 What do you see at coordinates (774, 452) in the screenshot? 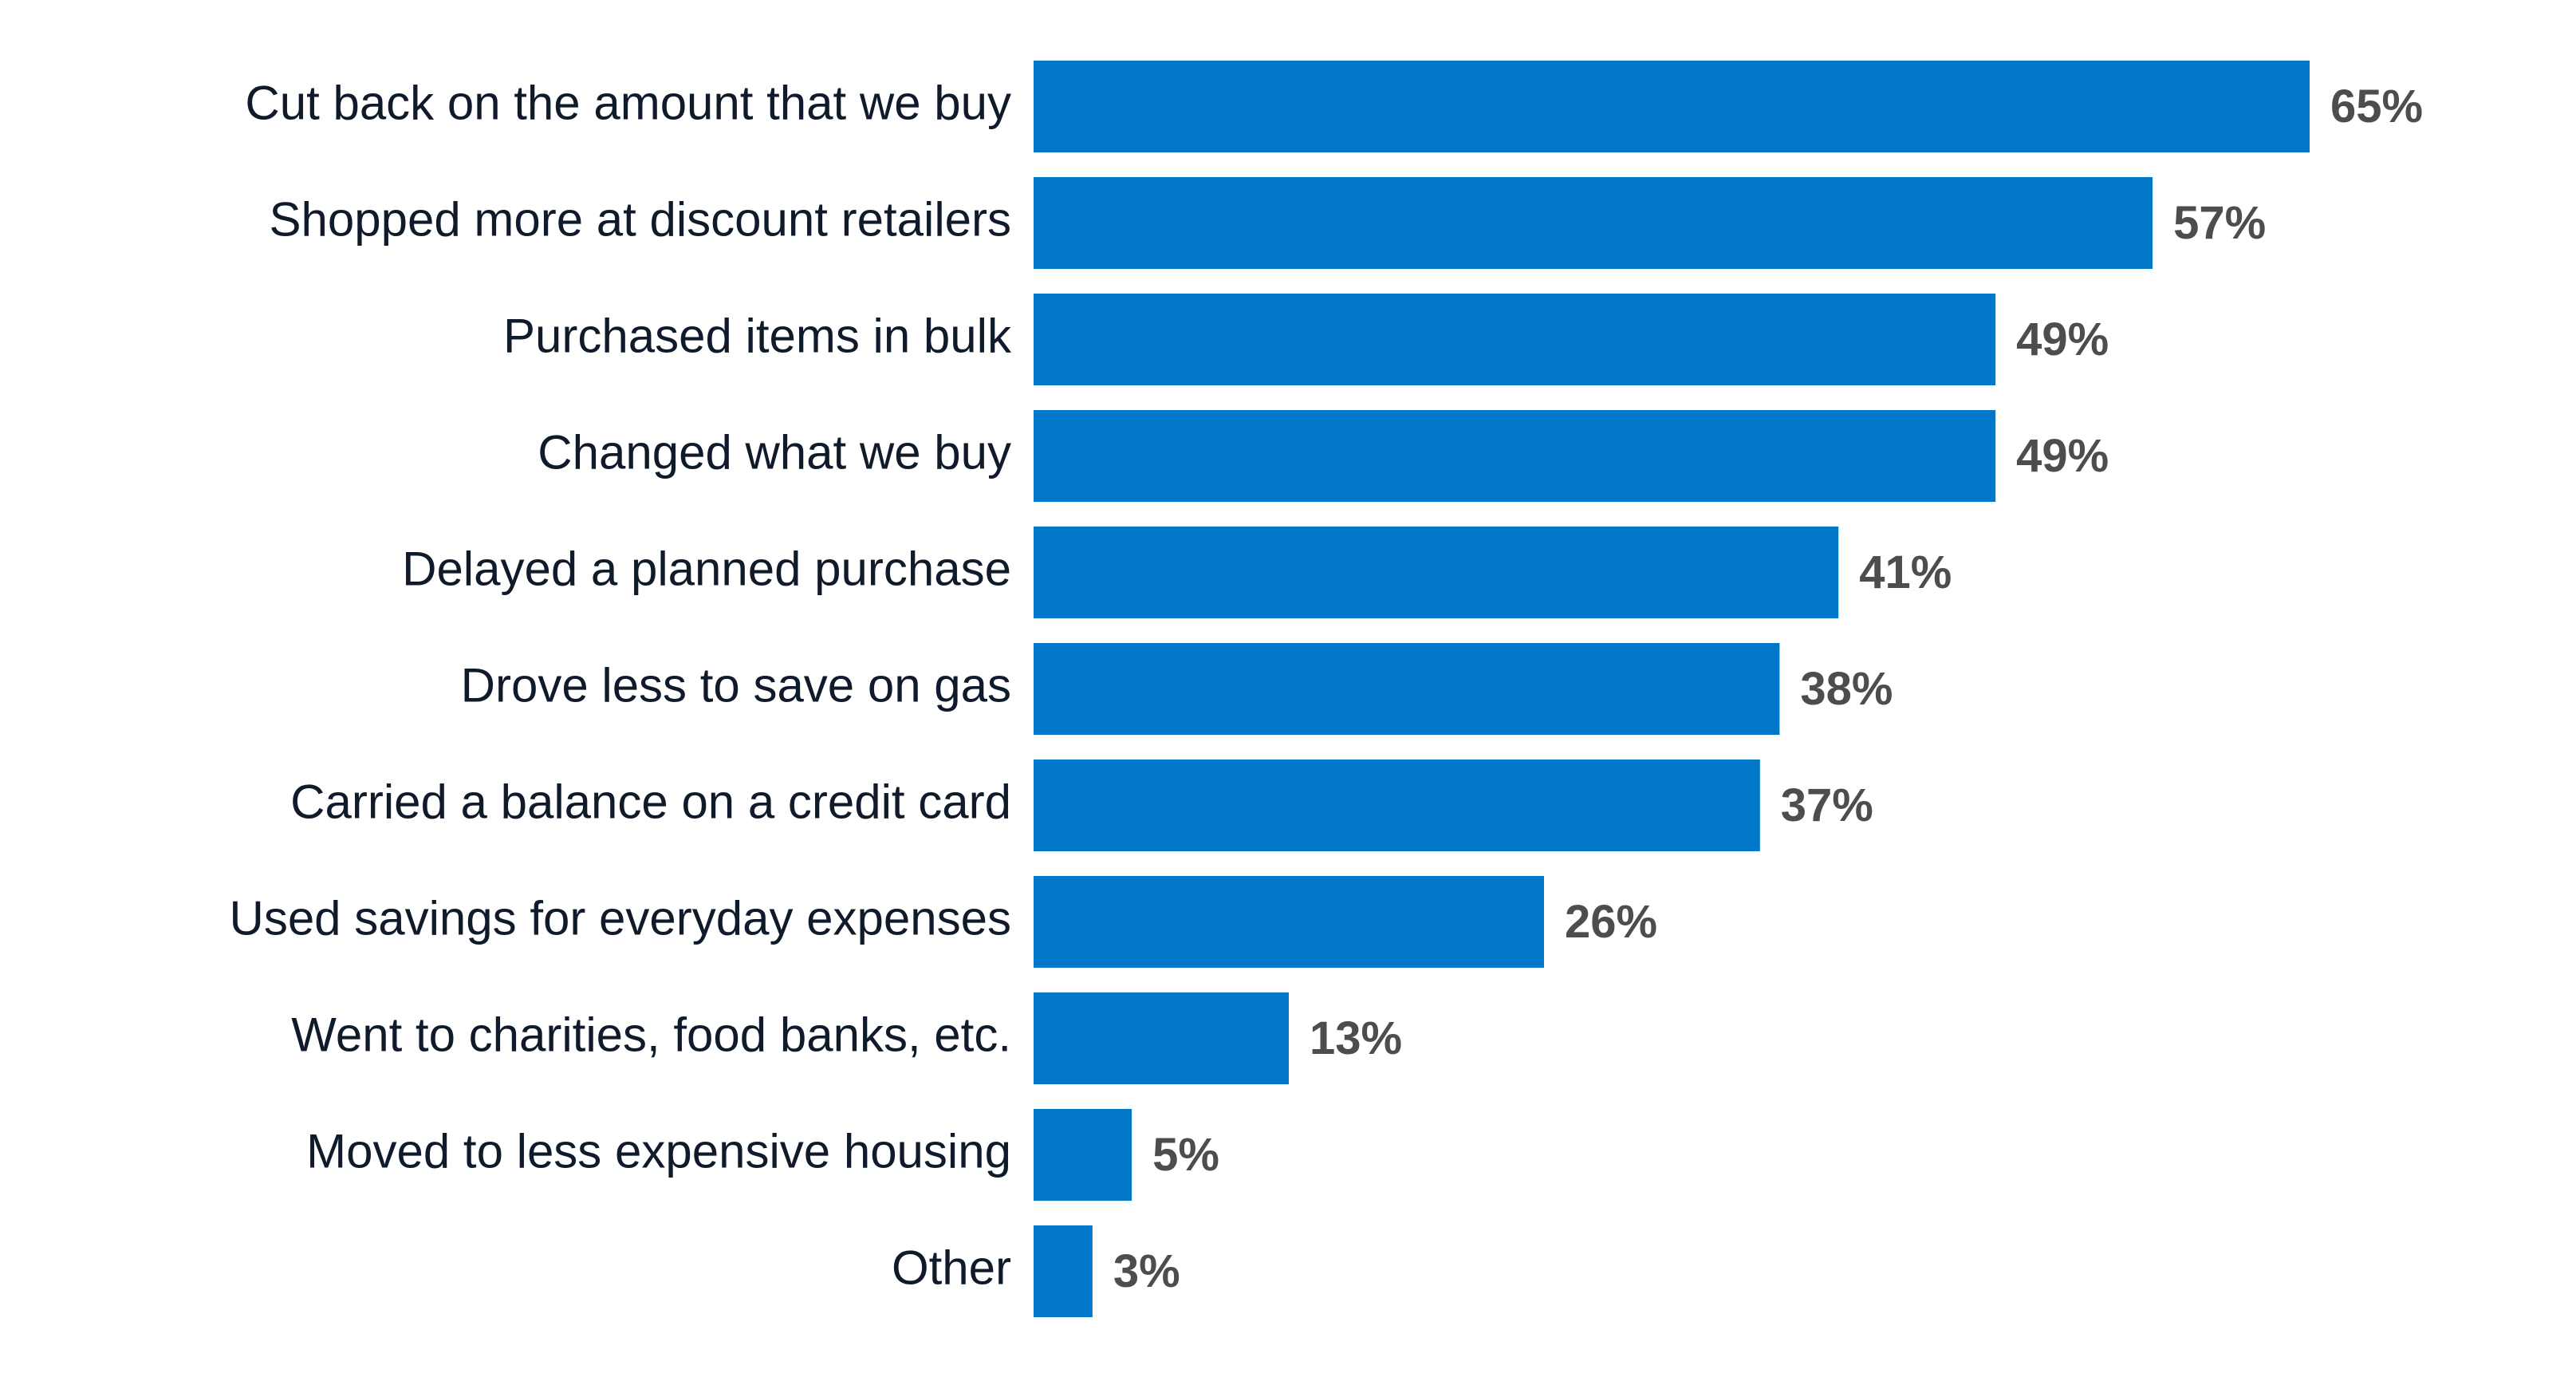
I see `category-label-3: Changed what we buy` at bounding box center [774, 452].